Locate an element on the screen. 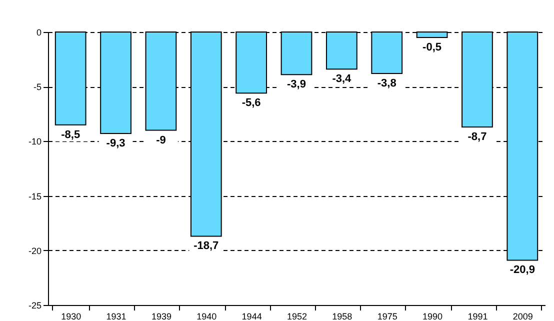 This screenshot has height=321, width=554. x-tick-label: 1952 is located at coordinates (297, 316).